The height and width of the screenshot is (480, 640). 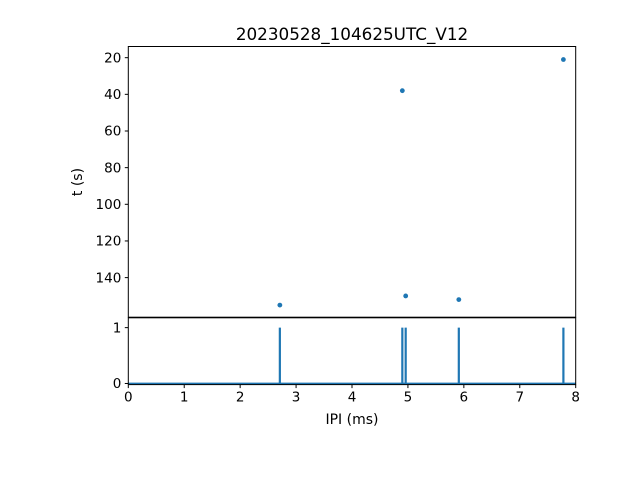 What do you see at coordinates (112, 95) in the screenshot?
I see `y-tick-label: 40` at bounding box center [112, 95].